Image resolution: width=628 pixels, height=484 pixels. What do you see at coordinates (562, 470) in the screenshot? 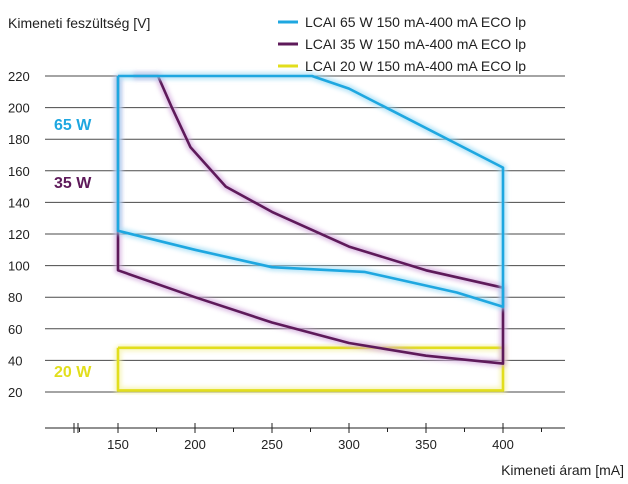
I see `x-axis-title: Kimeneti áram [mA]` at bounding box center [562, 470].